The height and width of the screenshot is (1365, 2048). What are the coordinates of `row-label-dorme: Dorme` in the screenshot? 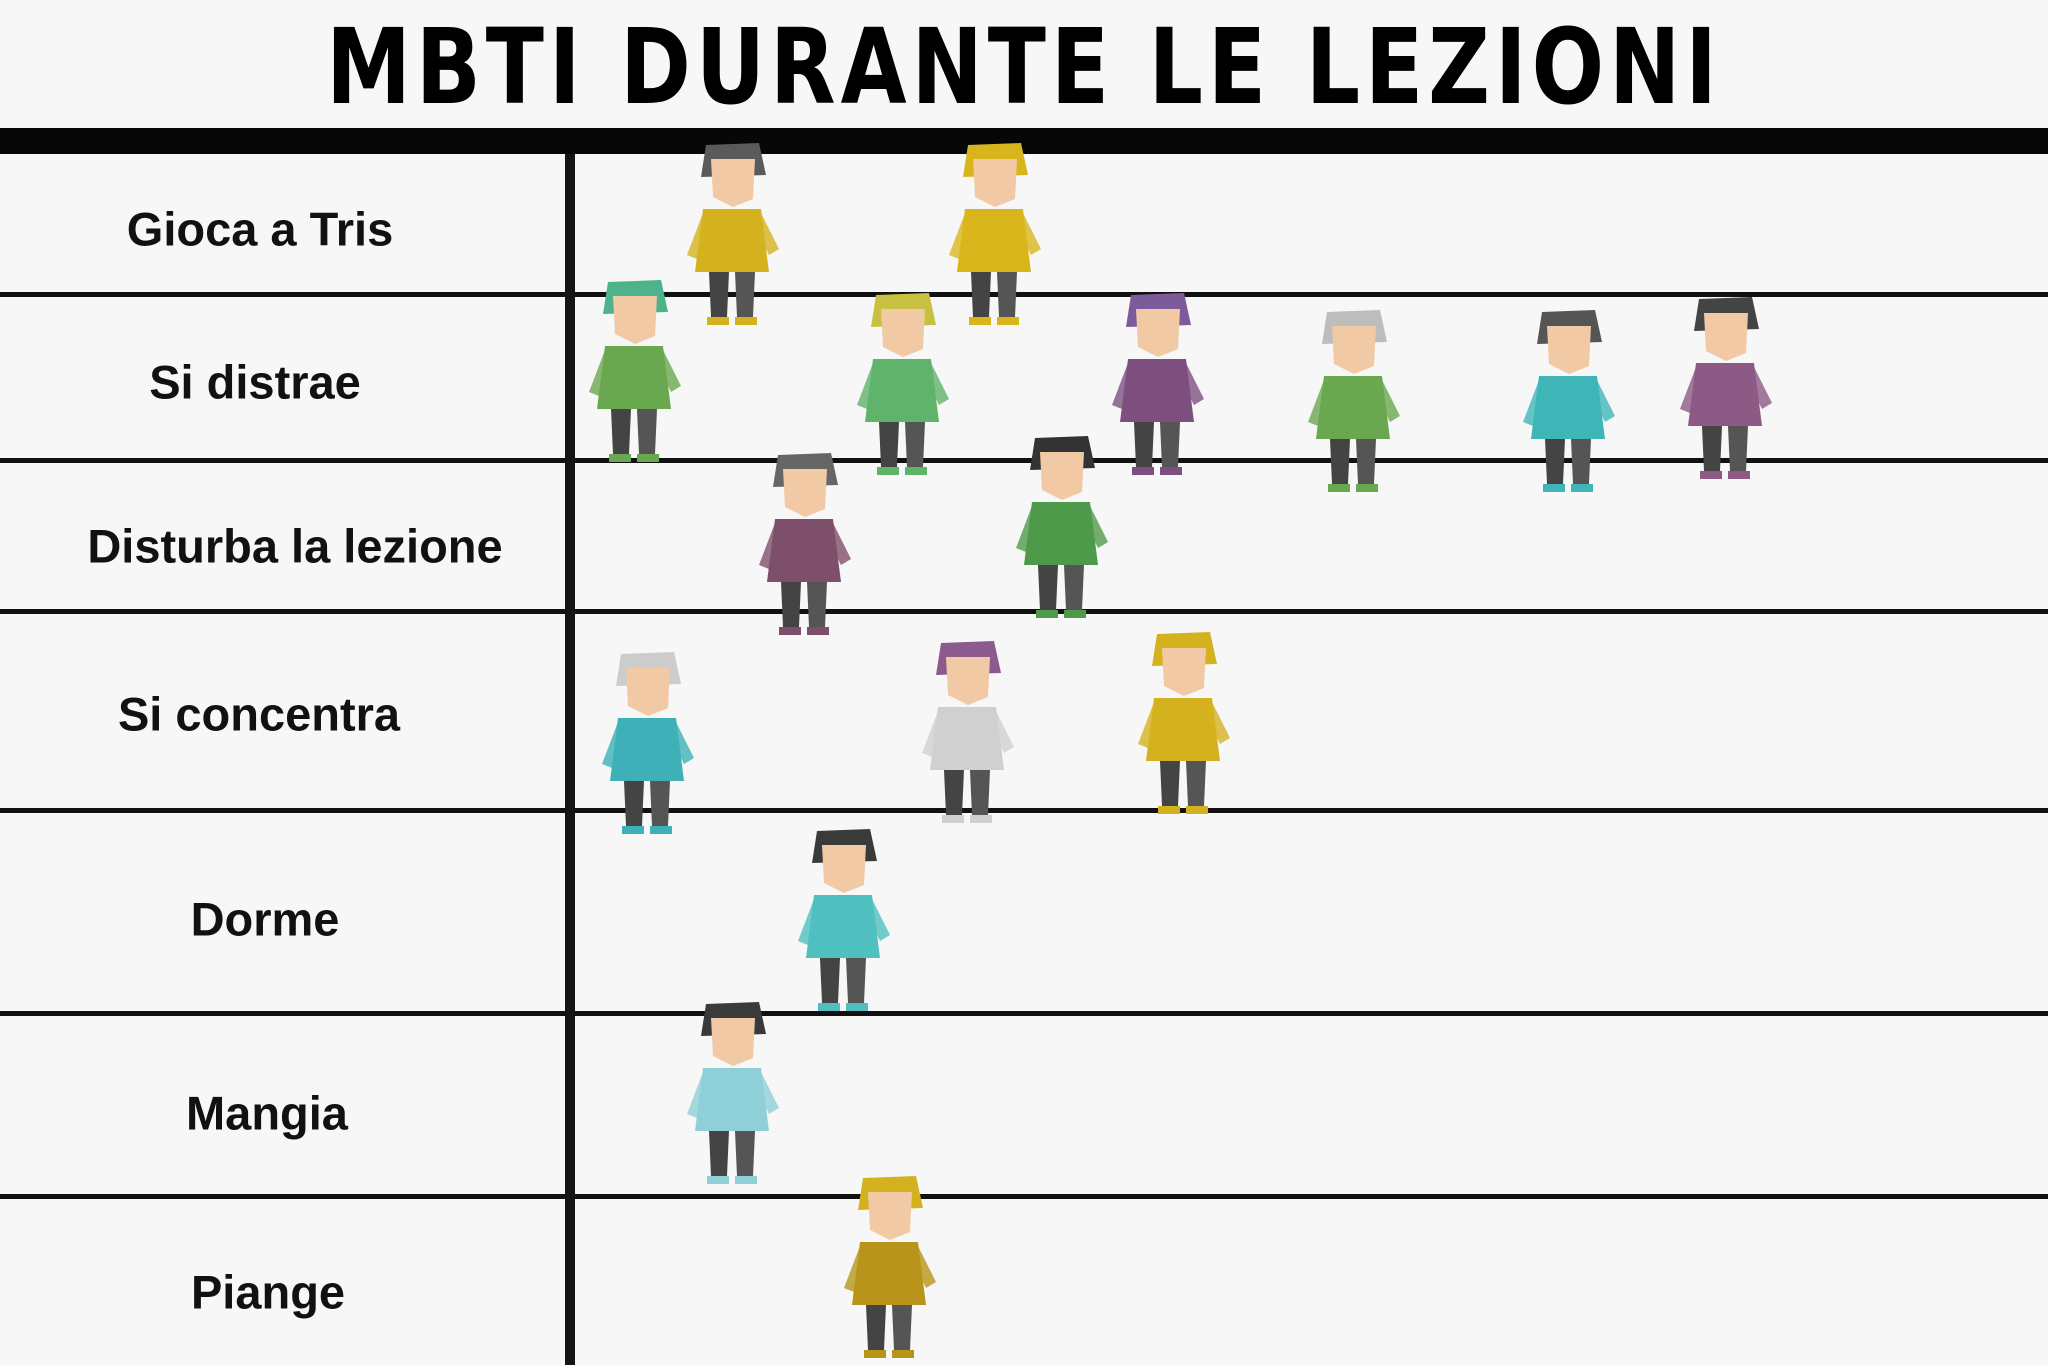 It's located at (265, 919).